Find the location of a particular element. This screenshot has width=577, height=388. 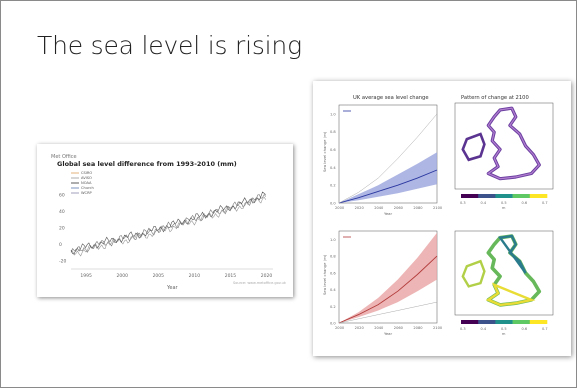

slide-title: The sea level is rising is located at coordinates (169, 45).